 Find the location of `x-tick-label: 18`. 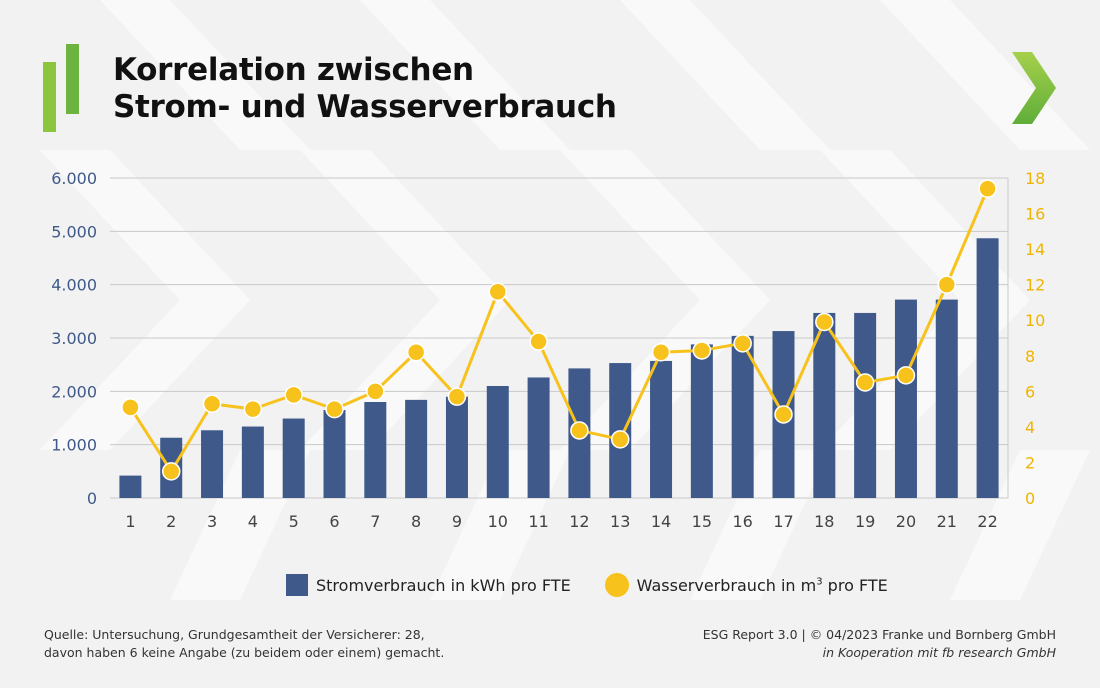

x-tick-label: 18 is located at coordinates (824, 521).